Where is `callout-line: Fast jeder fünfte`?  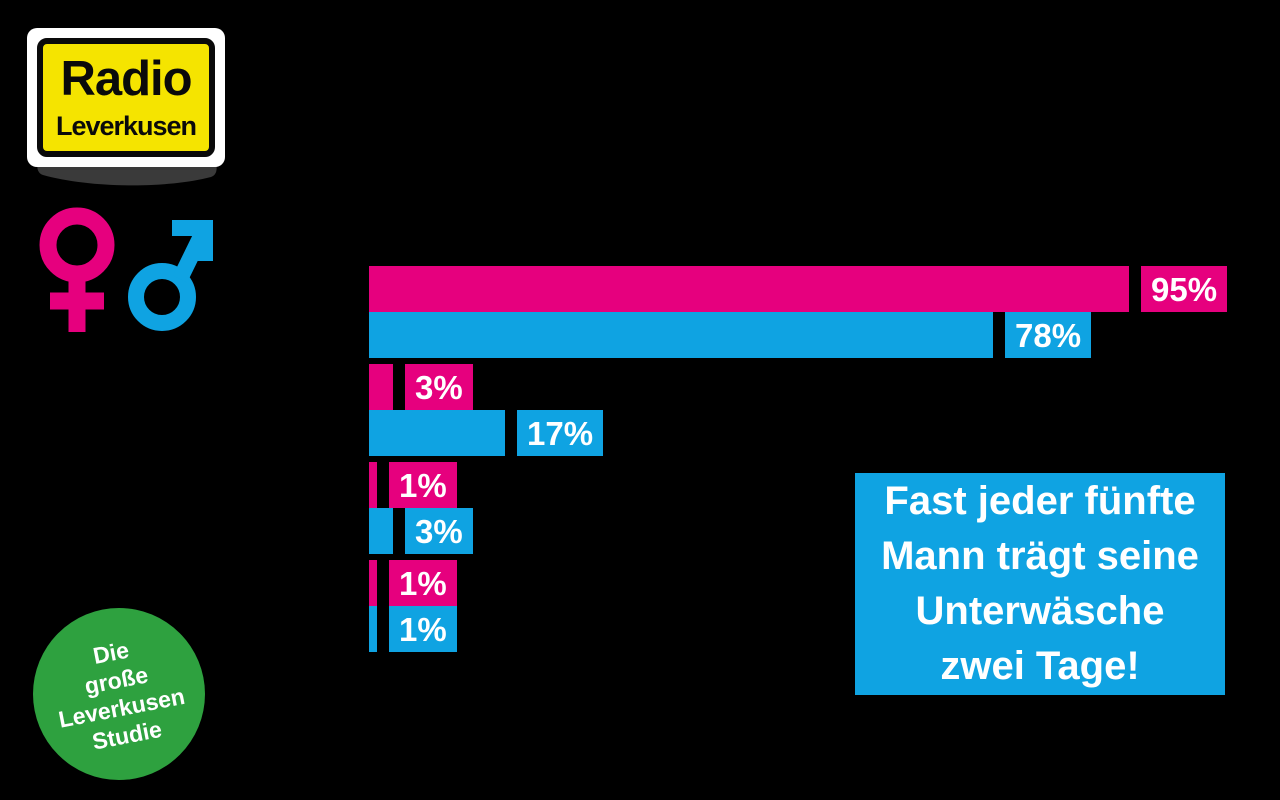 callout-line: Fast jeder fünfte is located at coordinates (1040, 501).